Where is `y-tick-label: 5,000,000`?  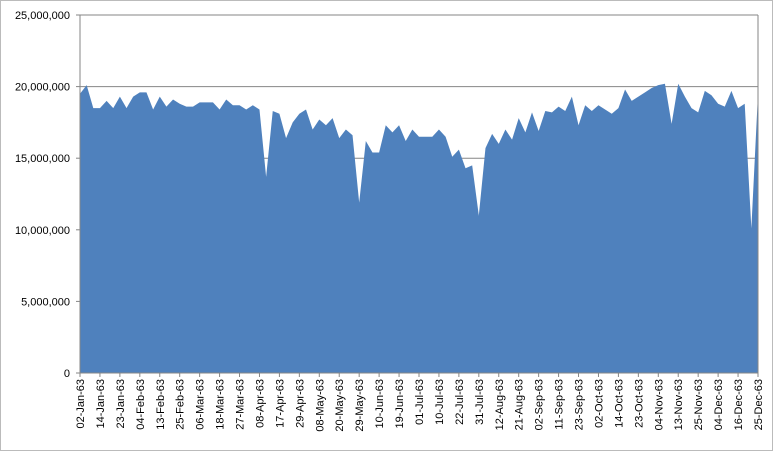 y-tick-label: 5,000,000 is located at coordinates (45, 302).